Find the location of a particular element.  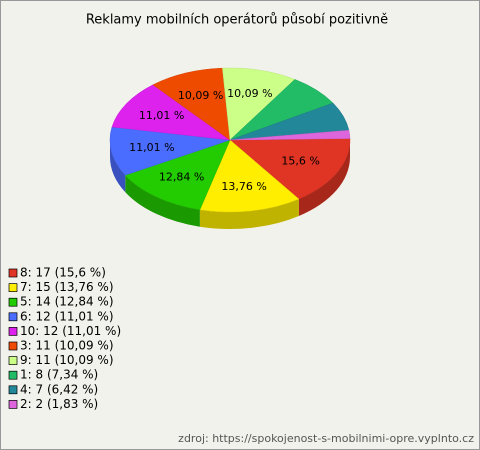

value-label: 12,84 % is located at coordinates (181, 177).